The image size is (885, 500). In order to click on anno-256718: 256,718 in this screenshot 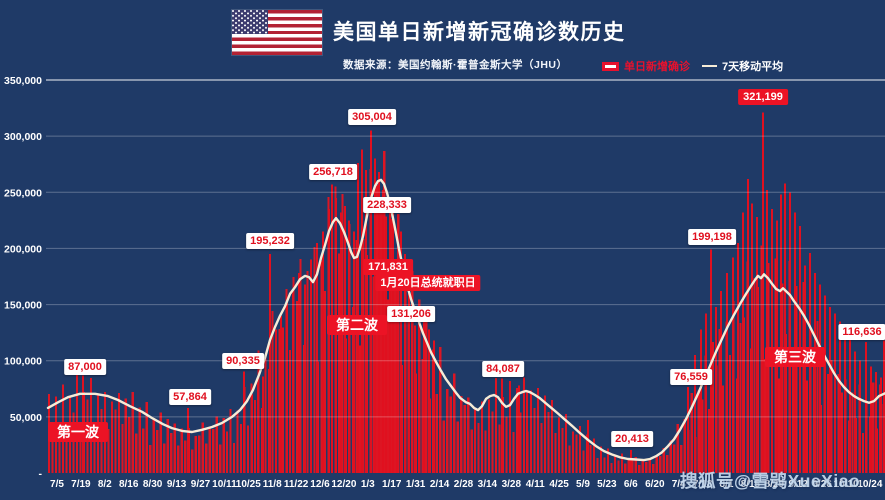, I will do `click(333, 172)`.